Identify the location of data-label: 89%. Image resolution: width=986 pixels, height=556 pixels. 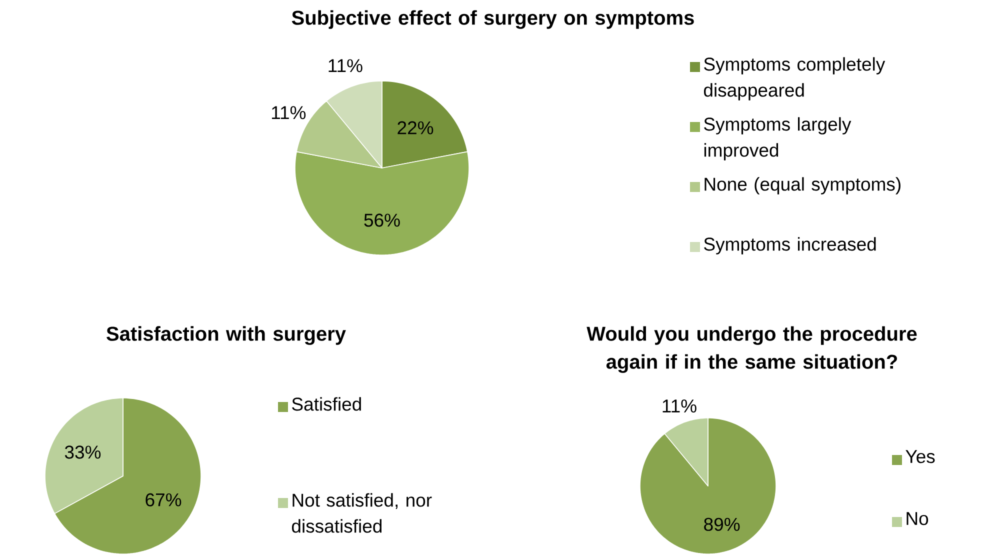
(722, 524).